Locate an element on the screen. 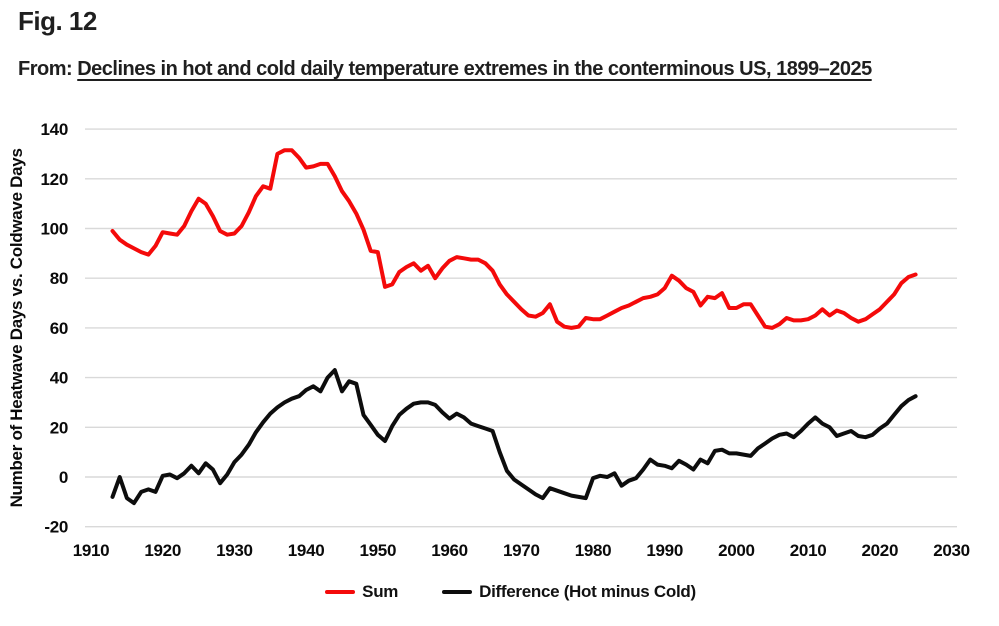  x-tick-label: 2010 is located at coordinates (808, 550).